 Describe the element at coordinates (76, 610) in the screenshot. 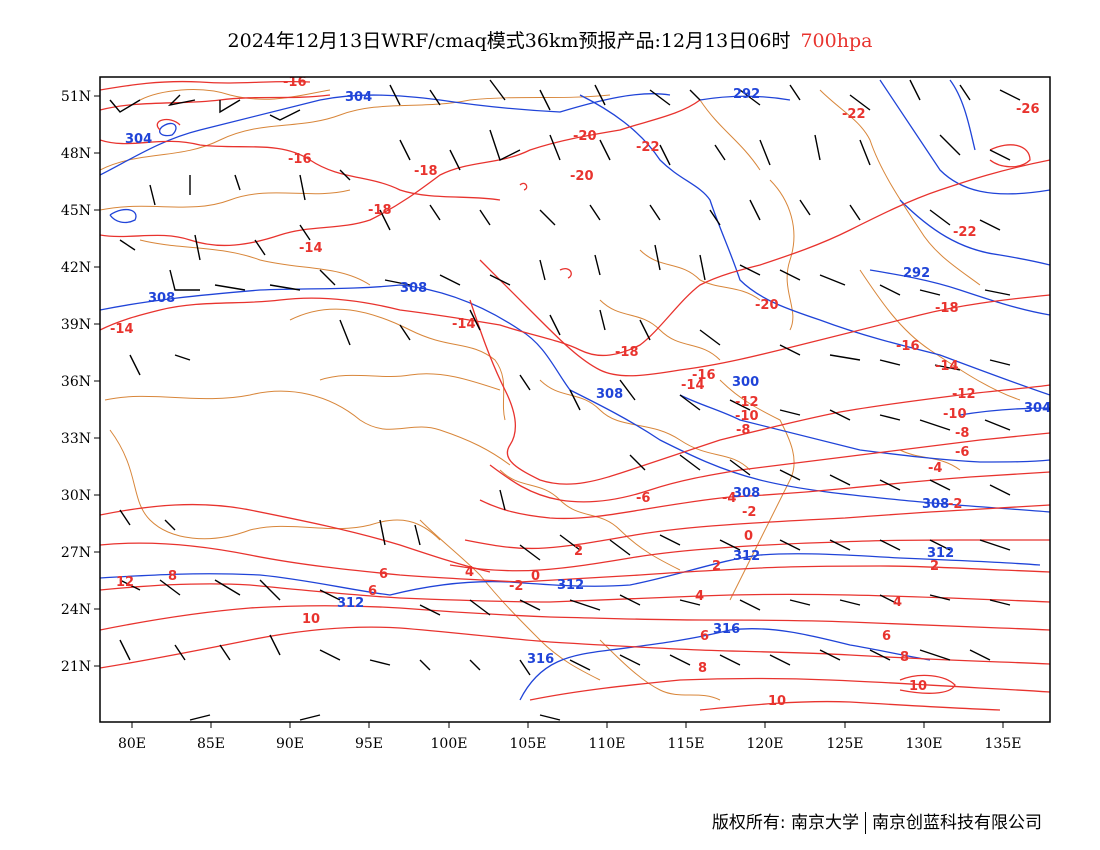

I see `lat-tick-label: 24N` at that location.